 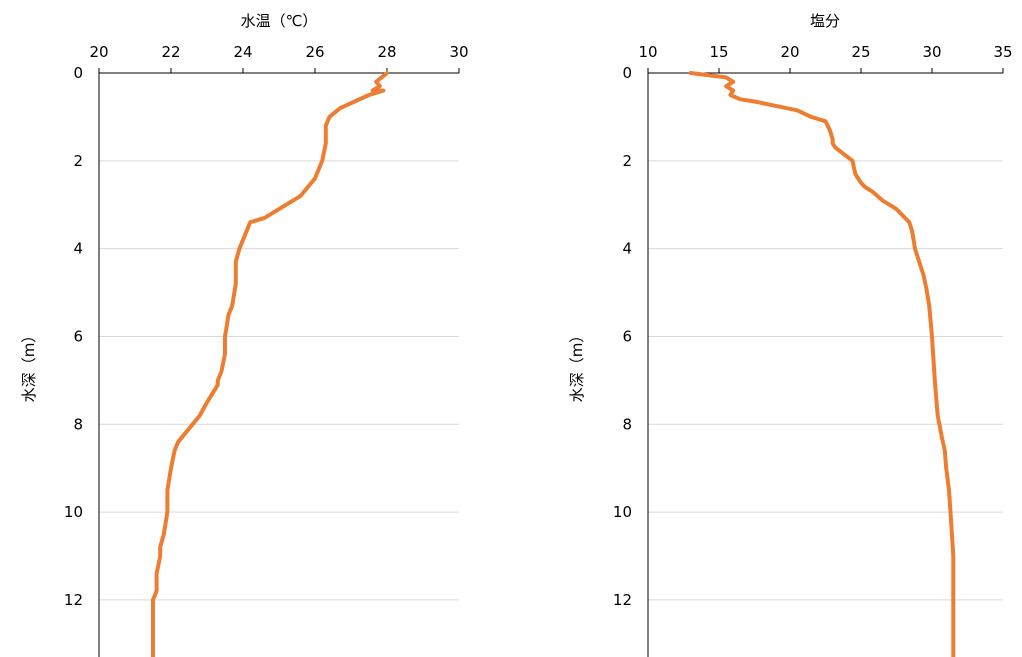 What do you see at coordinates (314, 52) in the screenshot?
I see `x-tick-label: 26` at bounding box center [314, 52].